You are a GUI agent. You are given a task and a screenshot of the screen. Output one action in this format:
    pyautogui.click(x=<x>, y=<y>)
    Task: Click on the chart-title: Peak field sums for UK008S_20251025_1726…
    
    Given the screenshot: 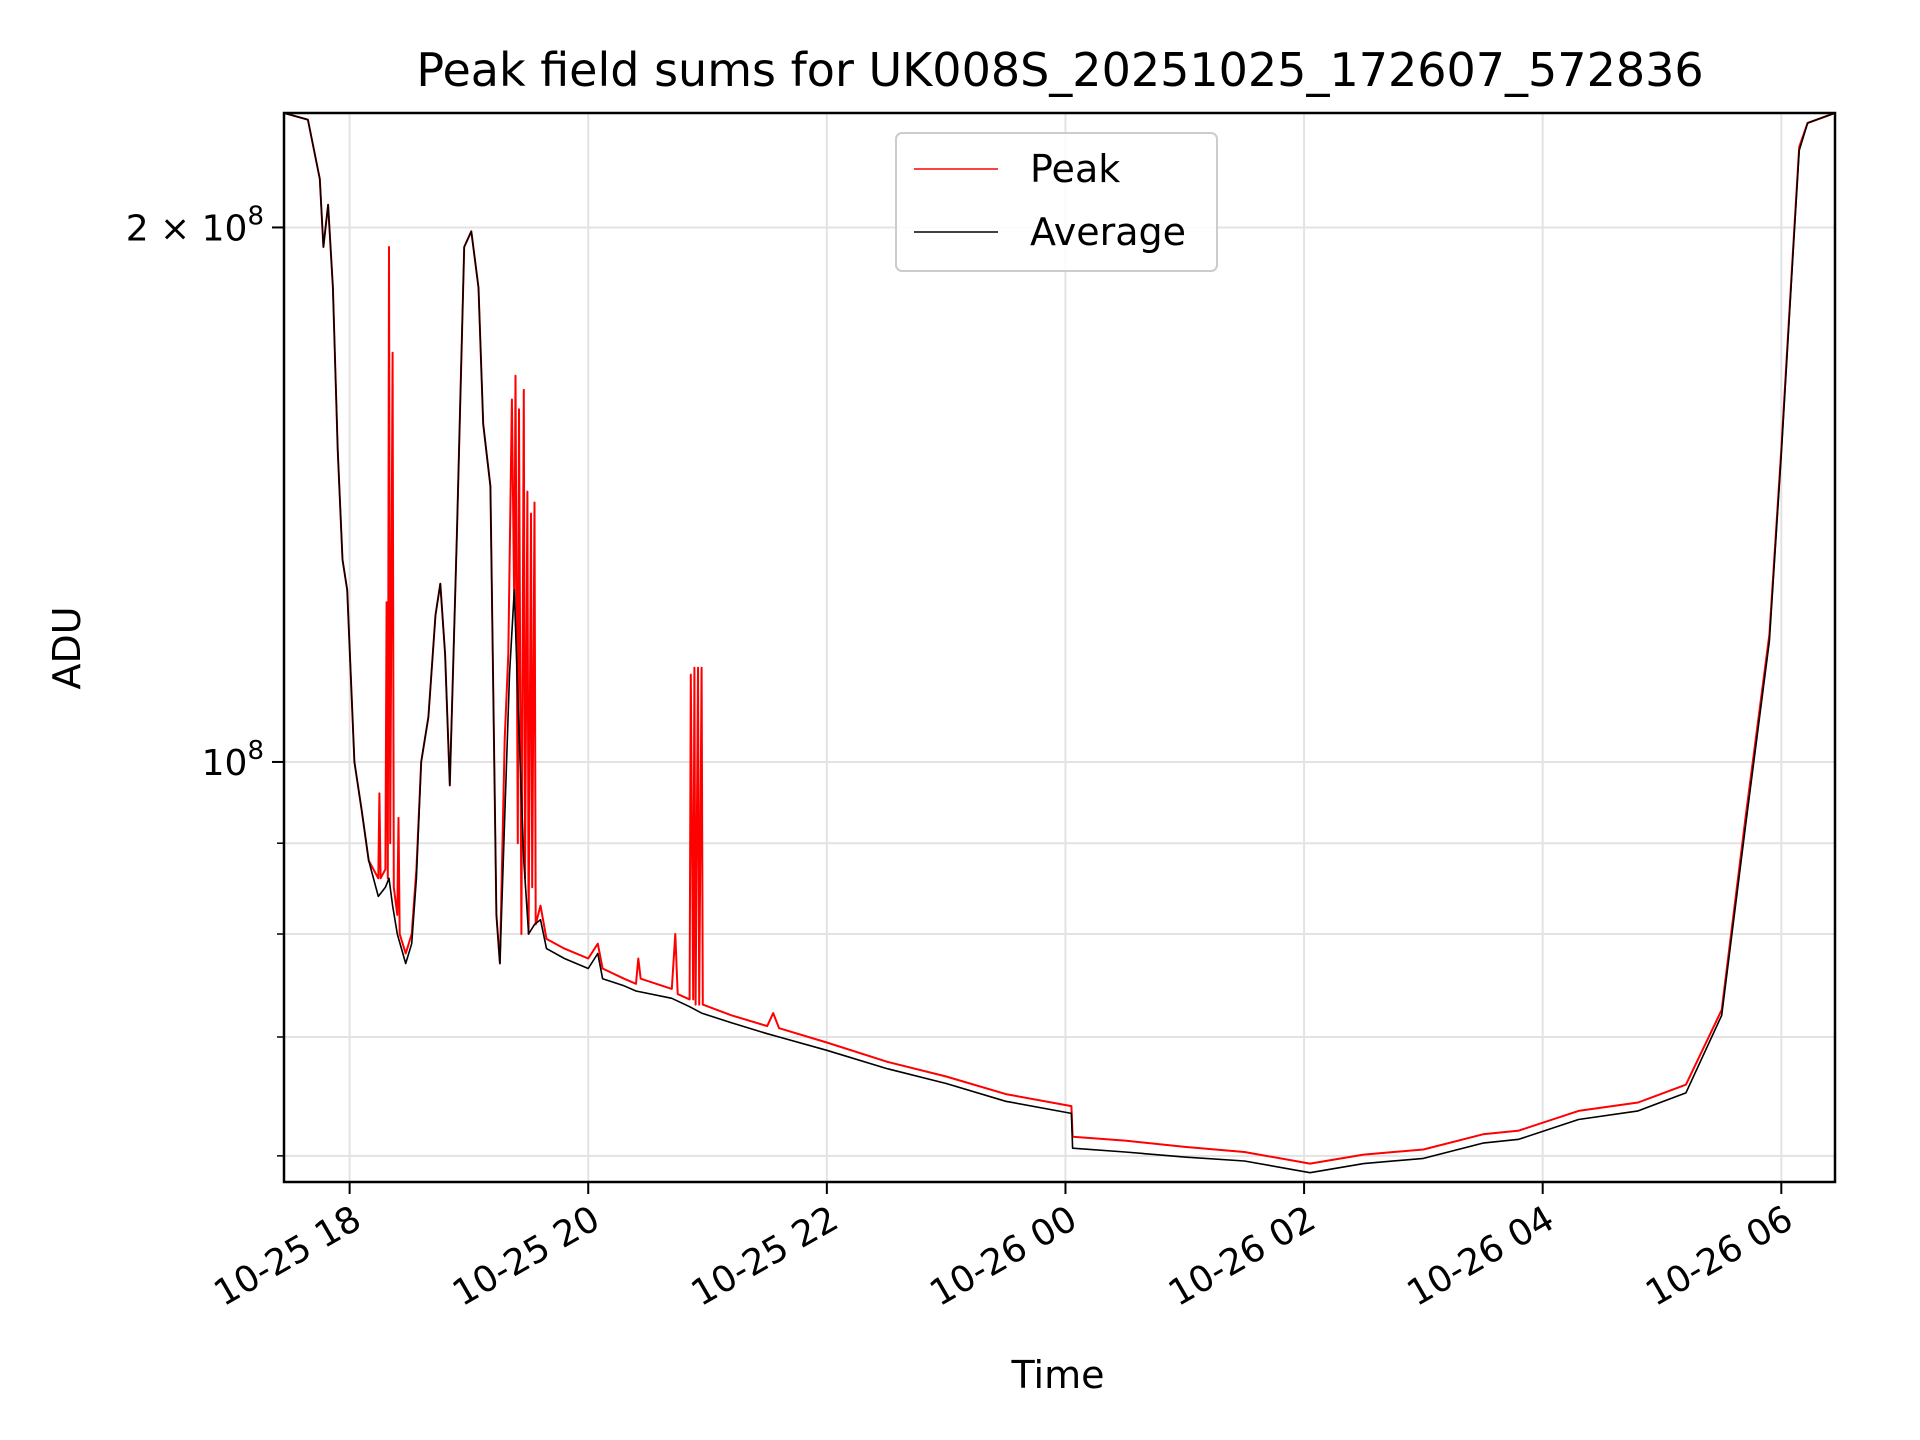 What is the action you would take?
    pyautogui.click(x=1059, y=70)
    